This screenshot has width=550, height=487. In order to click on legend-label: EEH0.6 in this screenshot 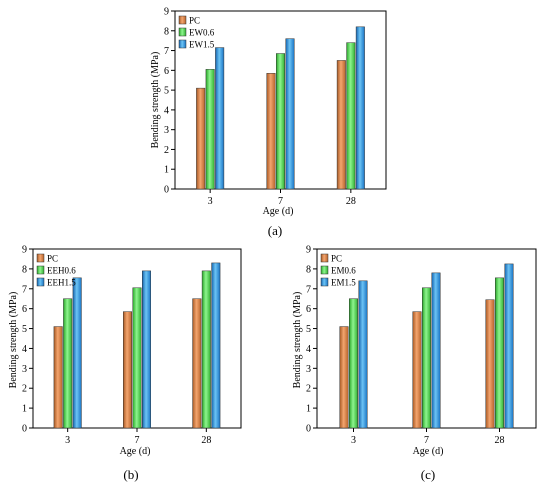, I will do `click(61, 271)`.